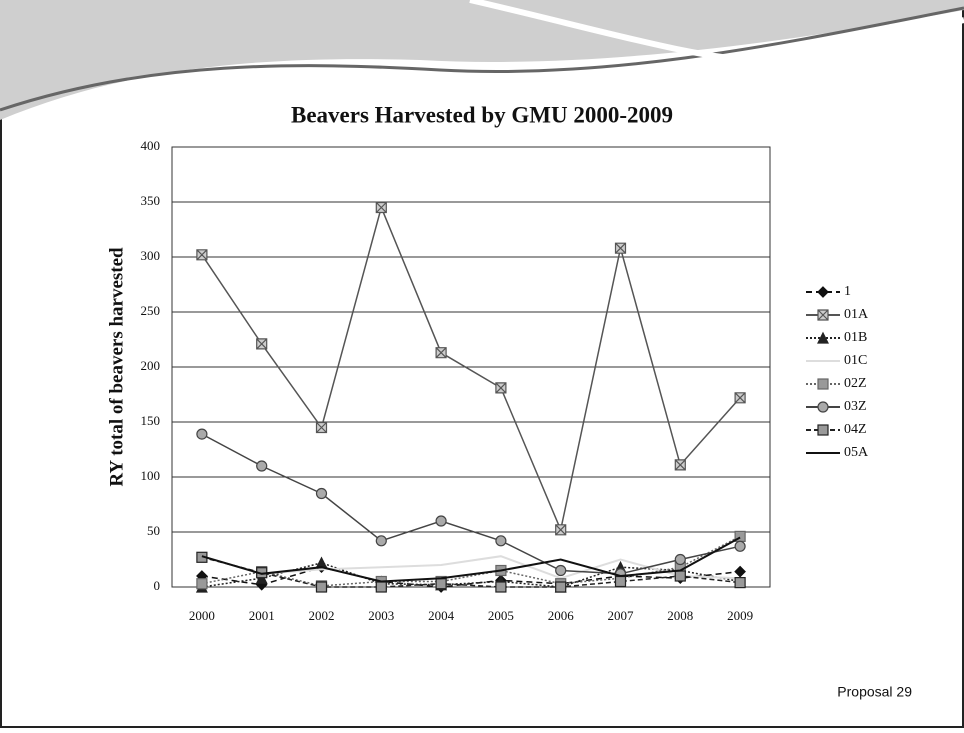  What do you see at coordinates (153, 530) in the screenshot?
I see `y-tick-label: 50` at bounding box center [153, 530].